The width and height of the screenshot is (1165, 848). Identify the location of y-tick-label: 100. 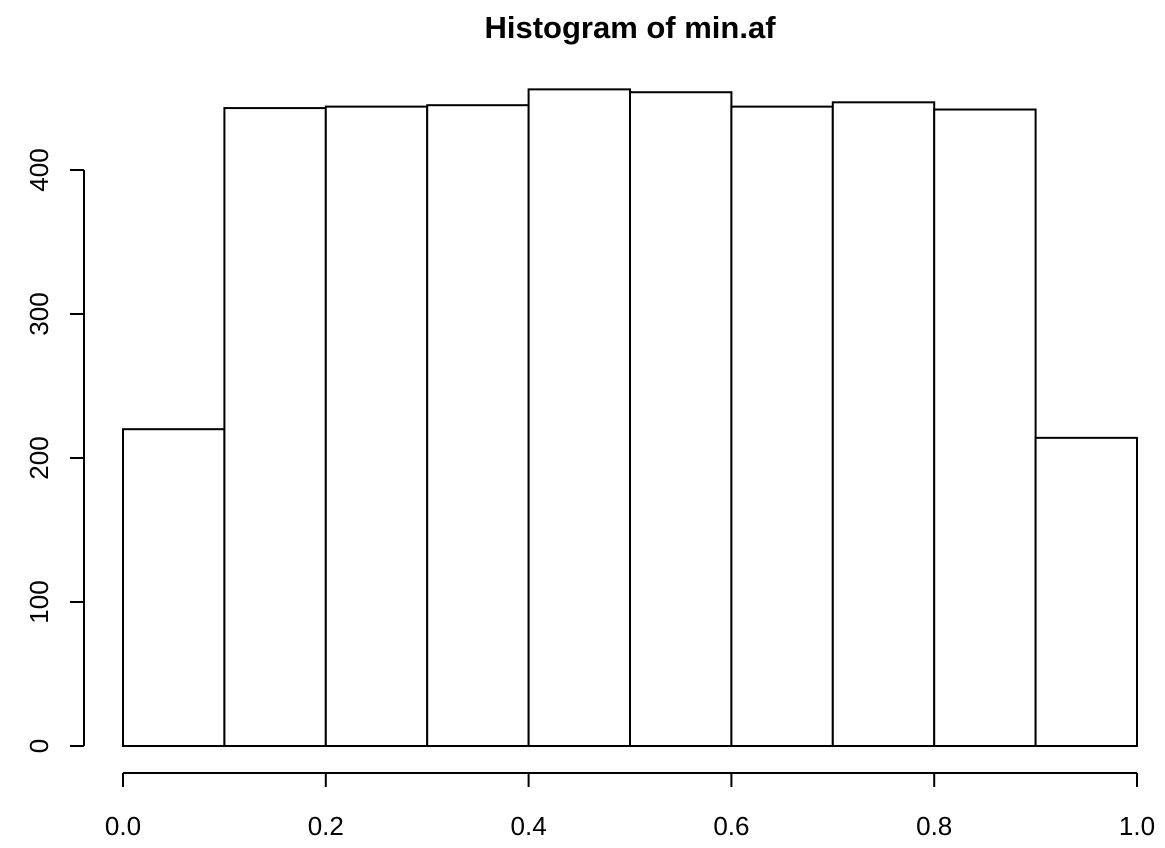
(39, 601).